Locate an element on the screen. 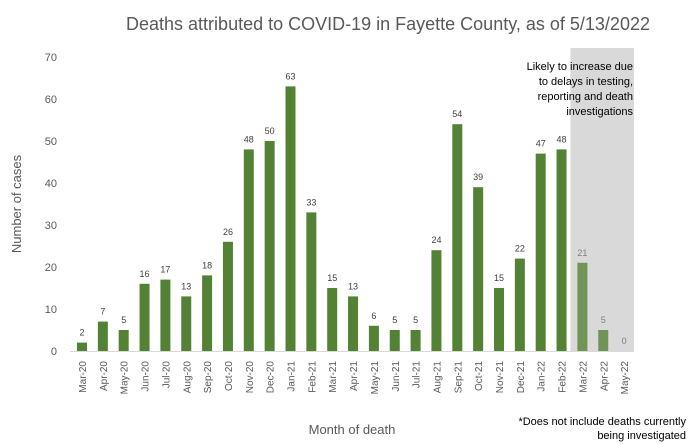 This screenshot has height=444, width=690. y-tick-label: 40 is located at coordinates (51, 184).